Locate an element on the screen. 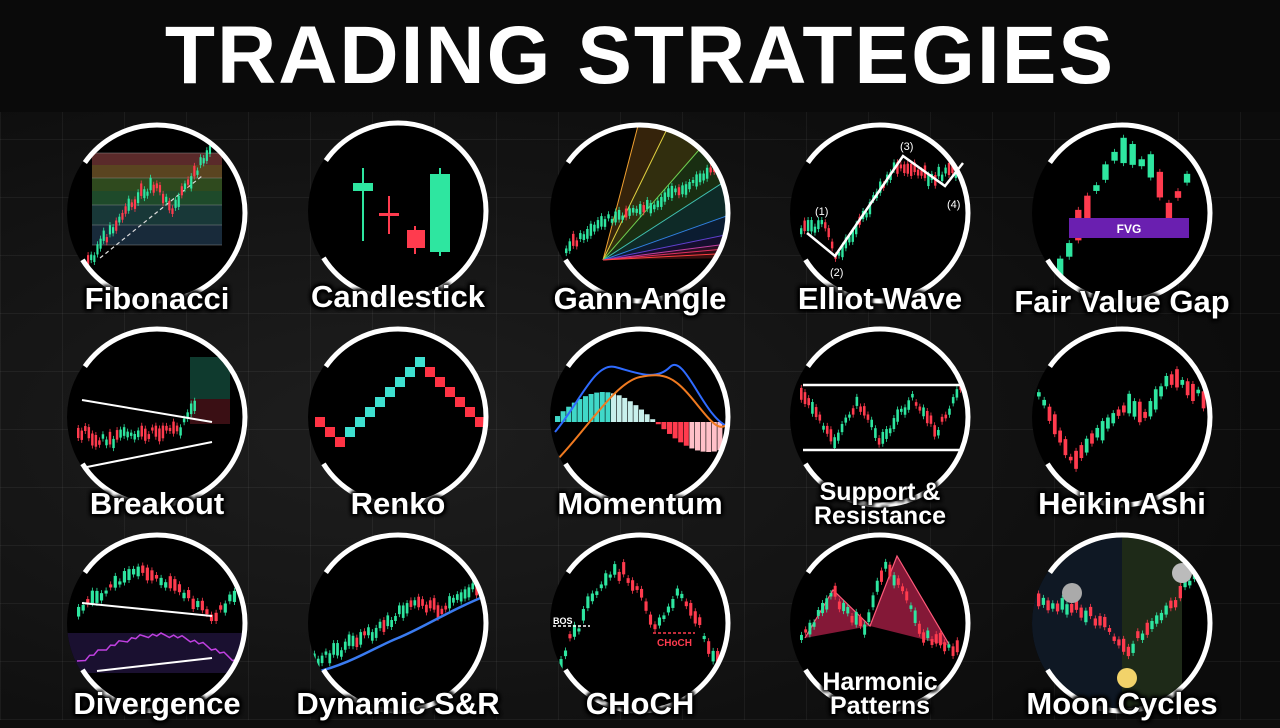 The width and height of the screenshot is (1280, 728). tile-candlestick: Candlestick is located at coordinates (398, 216).